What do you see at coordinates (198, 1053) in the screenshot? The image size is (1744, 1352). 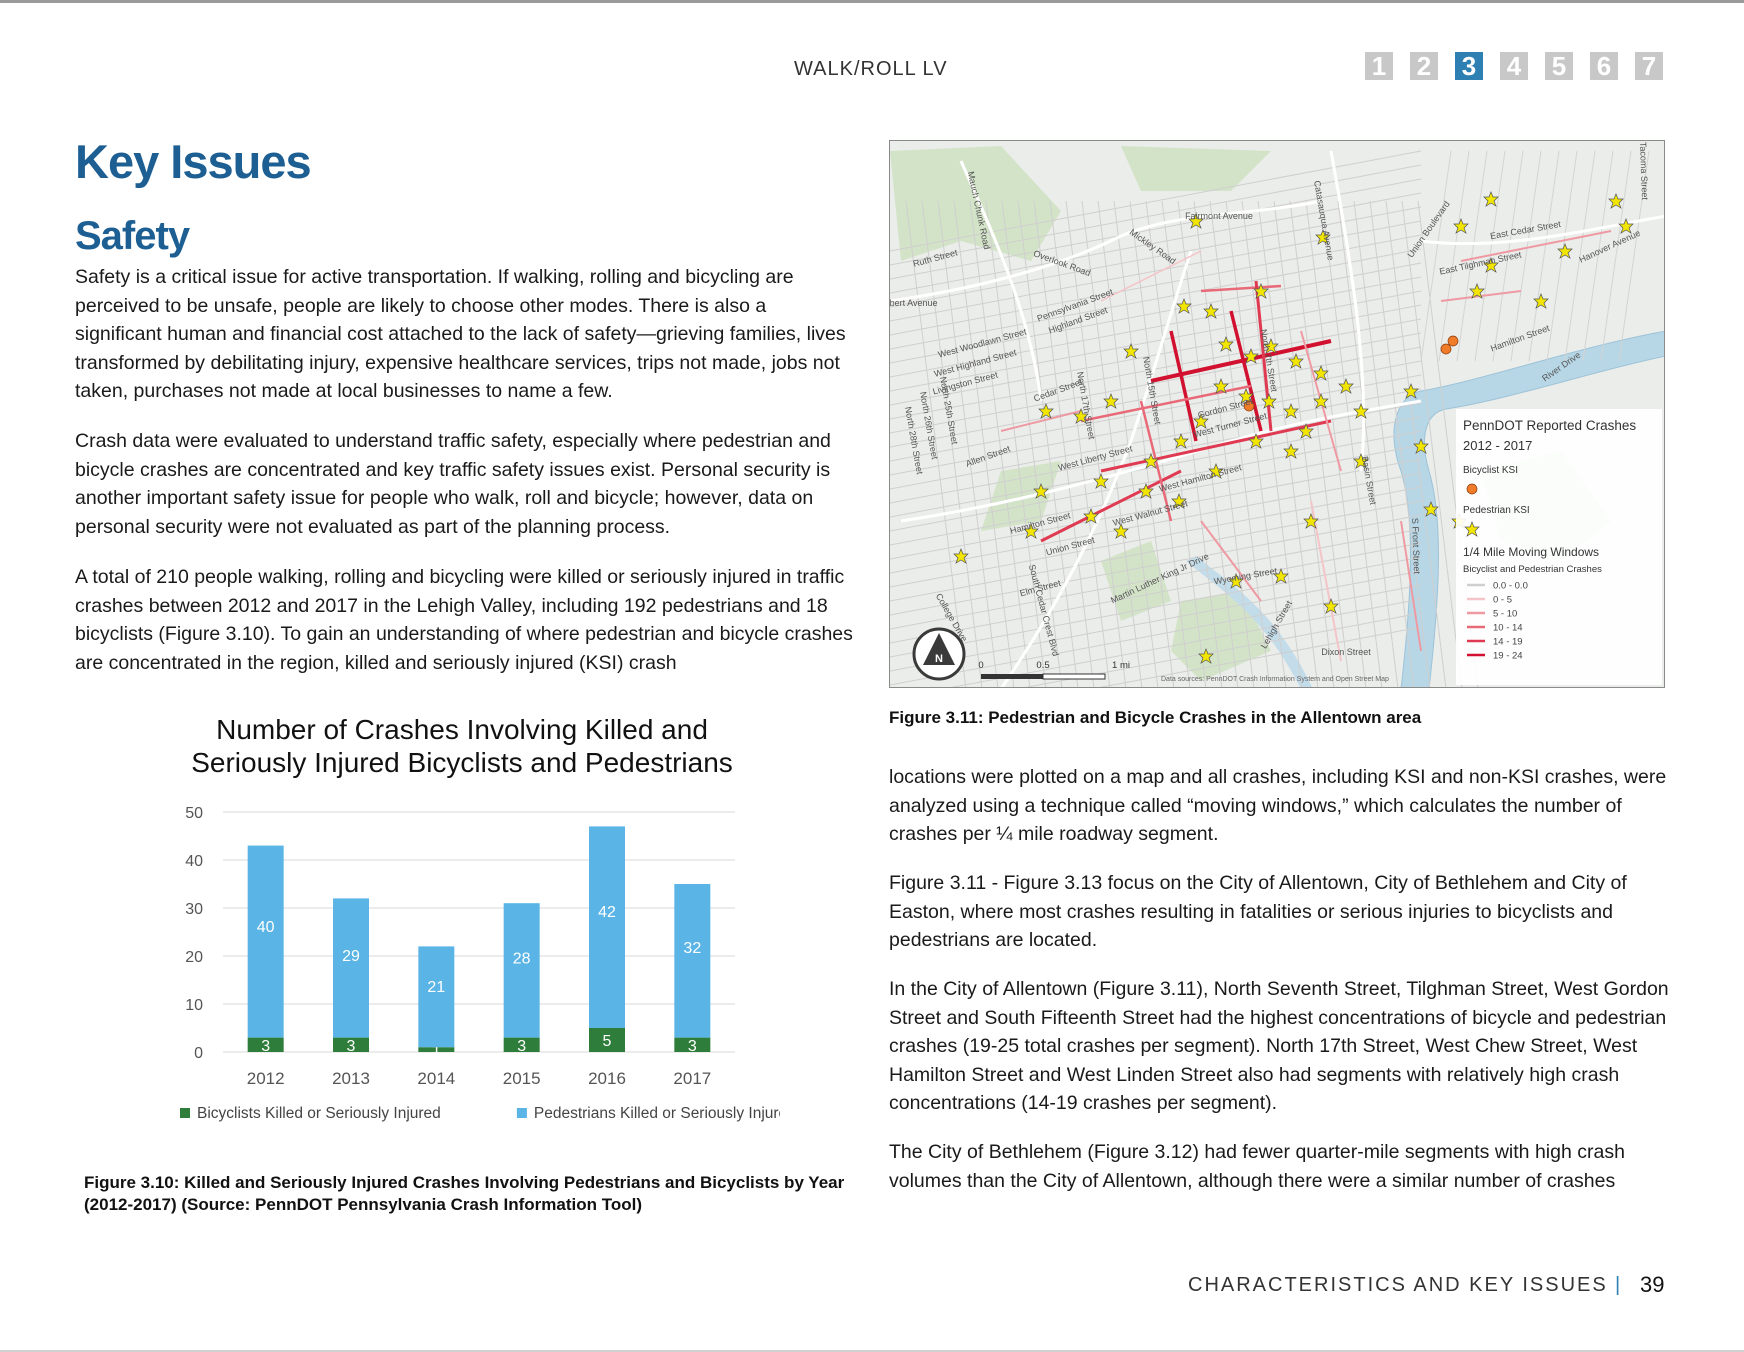 I see `y-tick-label: 0` at bounding box center [198, 1053].